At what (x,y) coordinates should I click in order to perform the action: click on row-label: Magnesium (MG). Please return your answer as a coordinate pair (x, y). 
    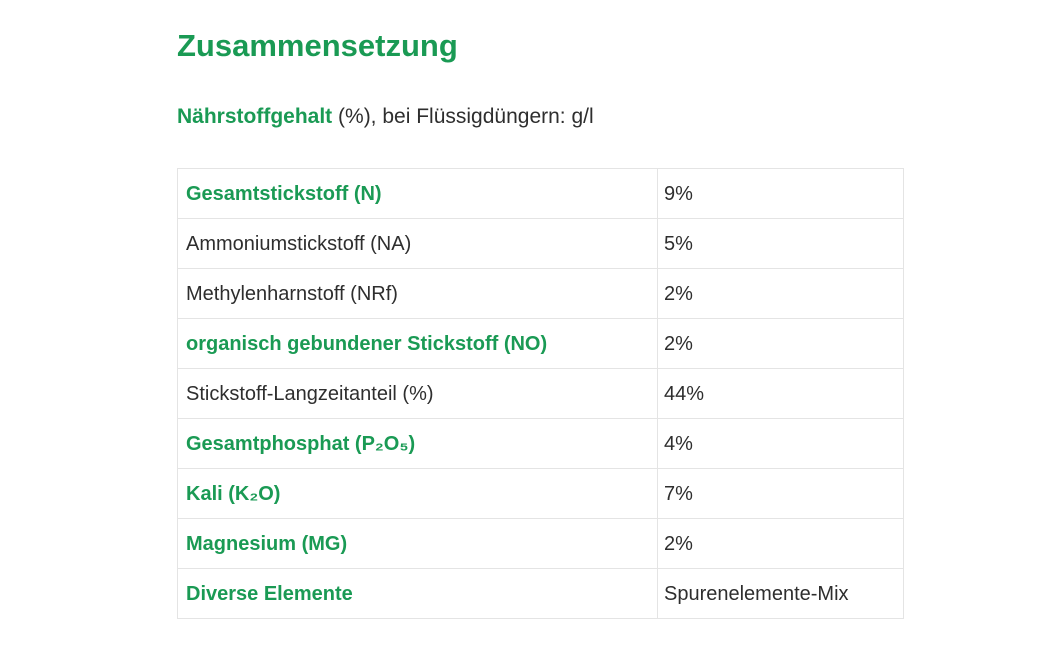
    Looking at the image, I should click on (267, 543).